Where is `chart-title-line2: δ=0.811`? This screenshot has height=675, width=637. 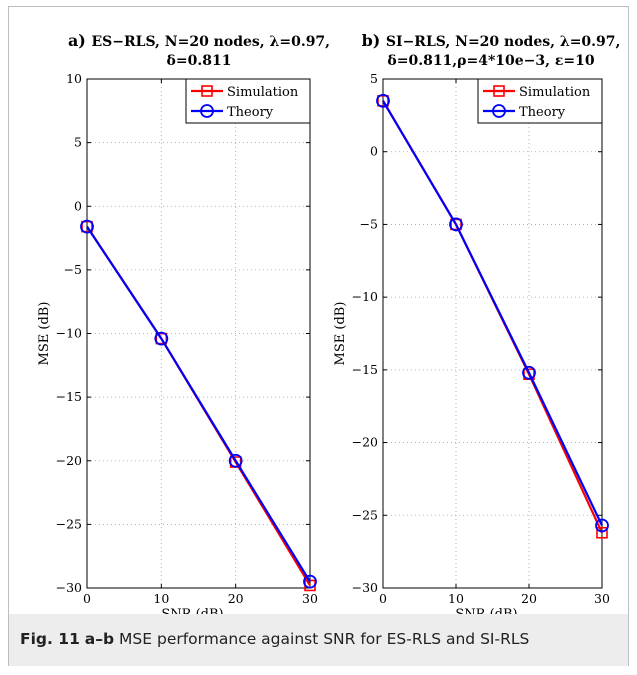
chart-title-line2: δ=0.811 is located at coordinates (199, 61).